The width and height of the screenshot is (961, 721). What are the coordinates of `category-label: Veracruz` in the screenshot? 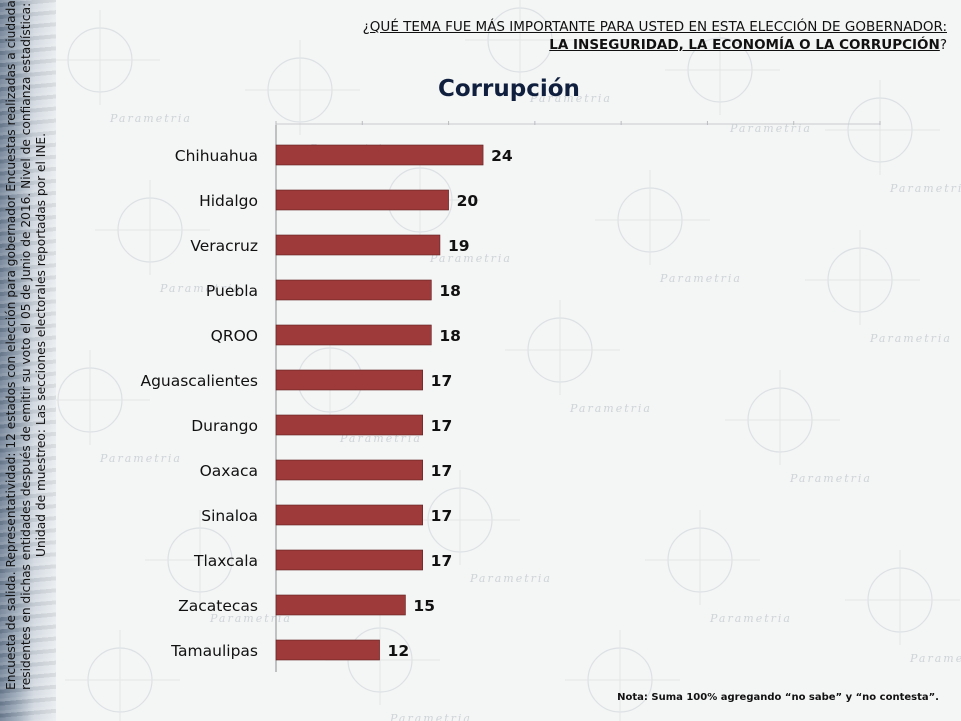 It's located at (224, 246).